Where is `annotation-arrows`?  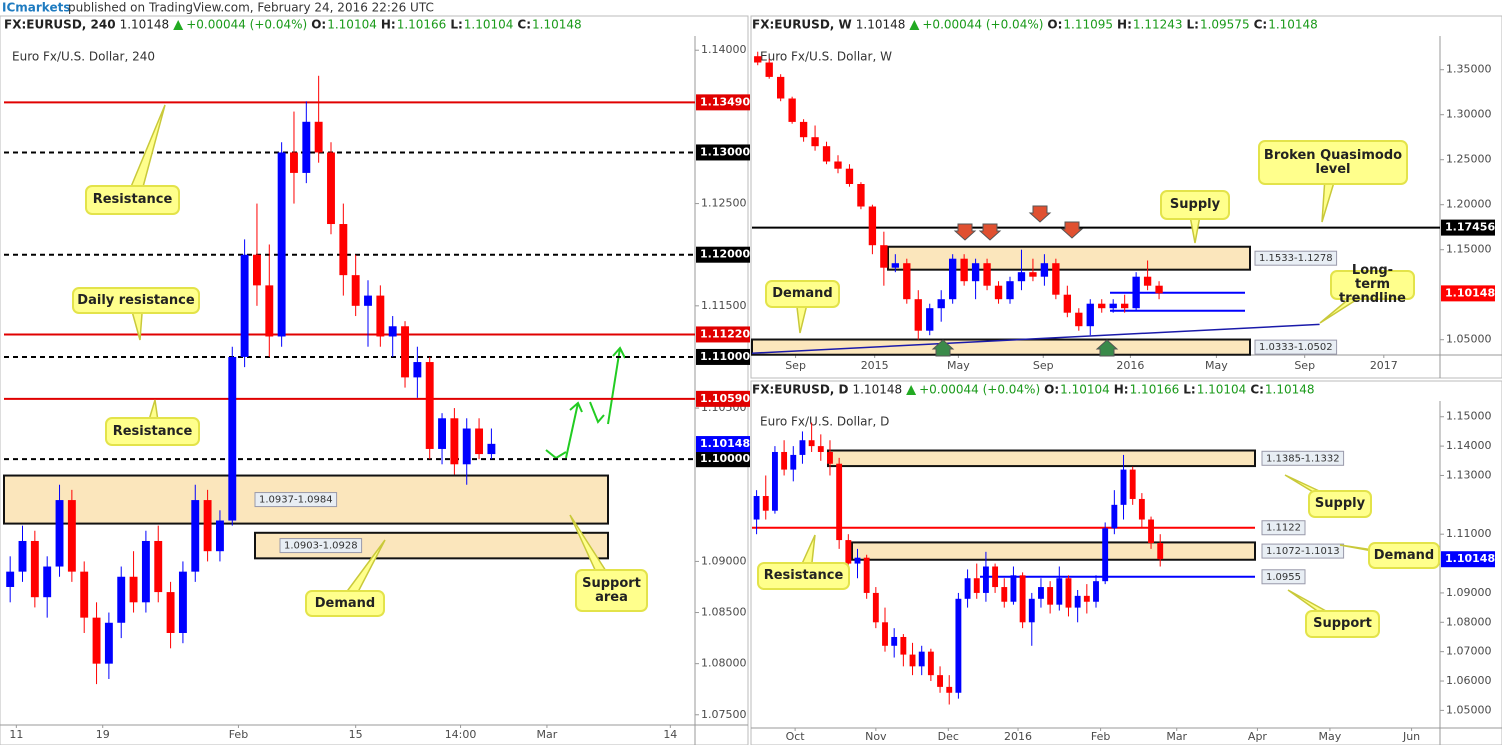 annotation-arrows is located at coordinates (585, 403).